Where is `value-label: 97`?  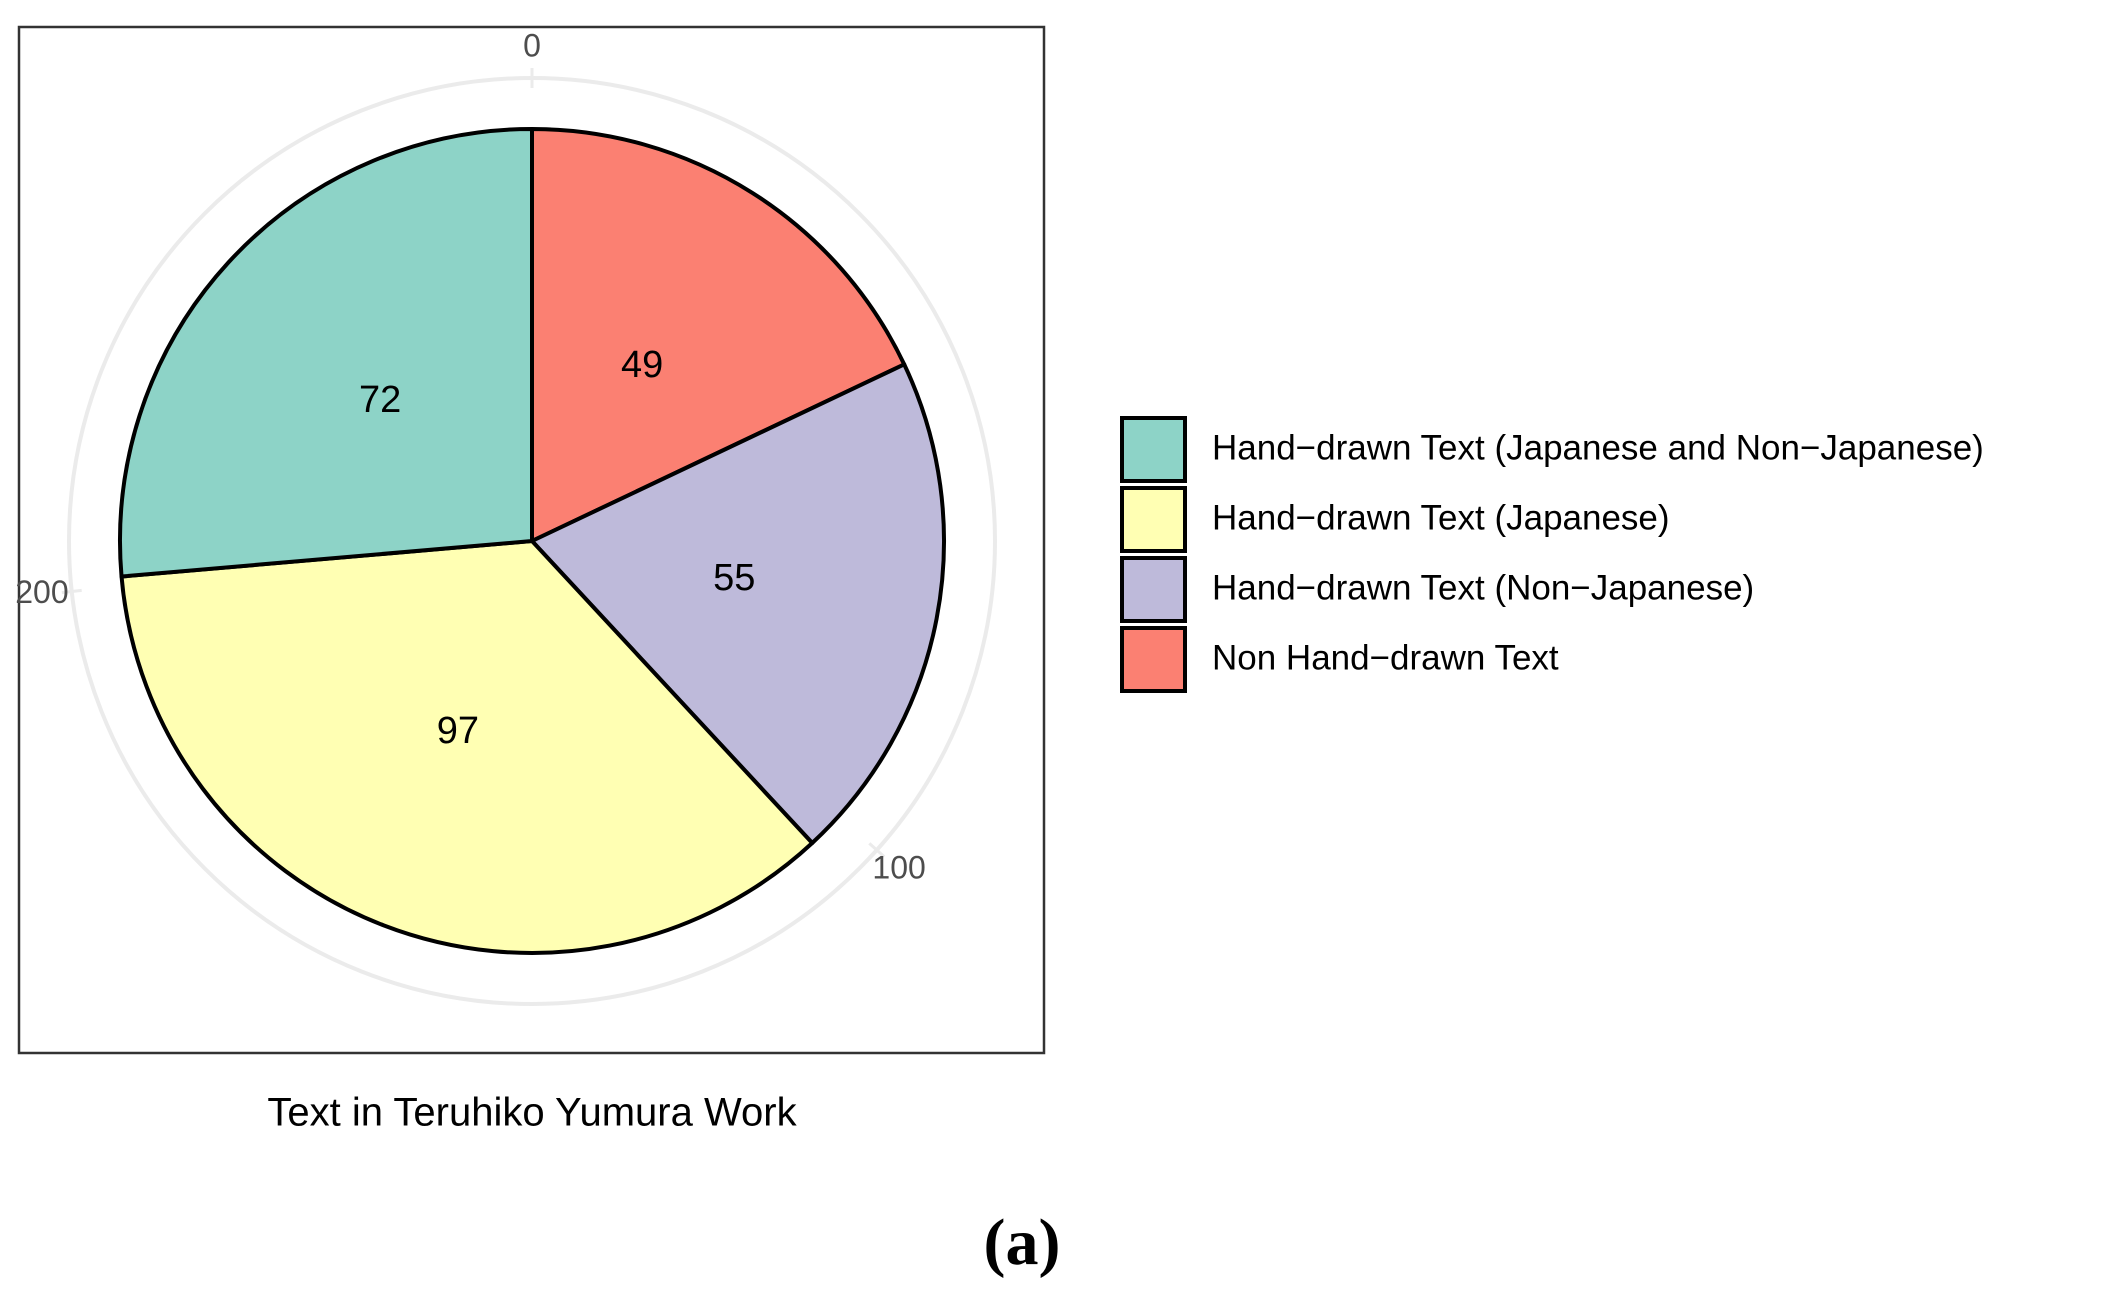
value-label: 97 is located at coordinates (458, 731).